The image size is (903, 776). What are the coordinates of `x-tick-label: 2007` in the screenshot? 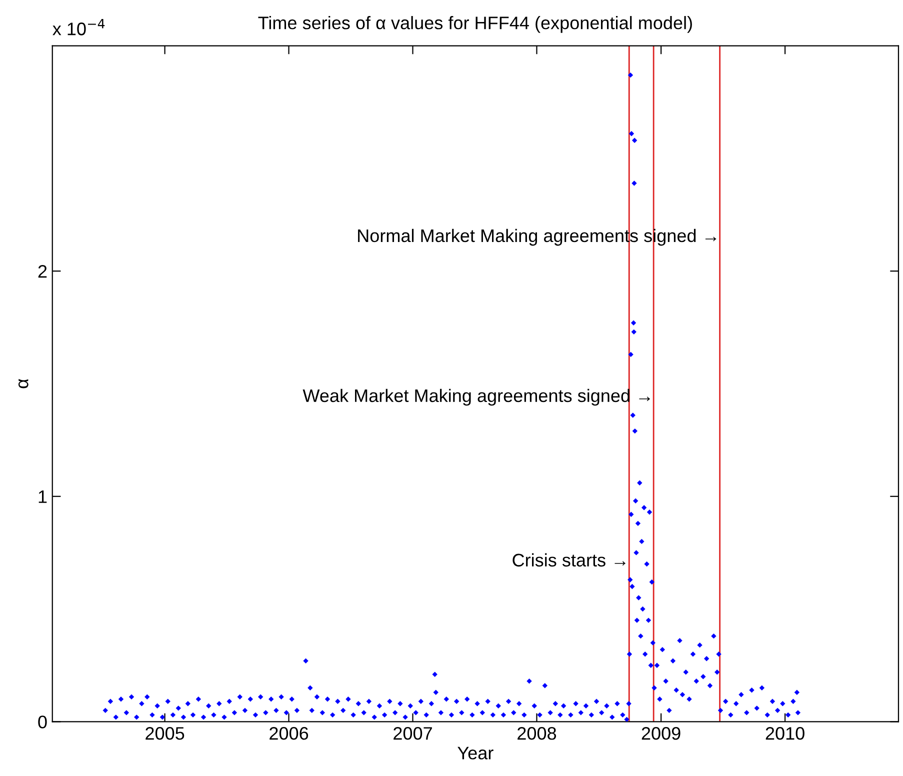 It's located at (413, 733).